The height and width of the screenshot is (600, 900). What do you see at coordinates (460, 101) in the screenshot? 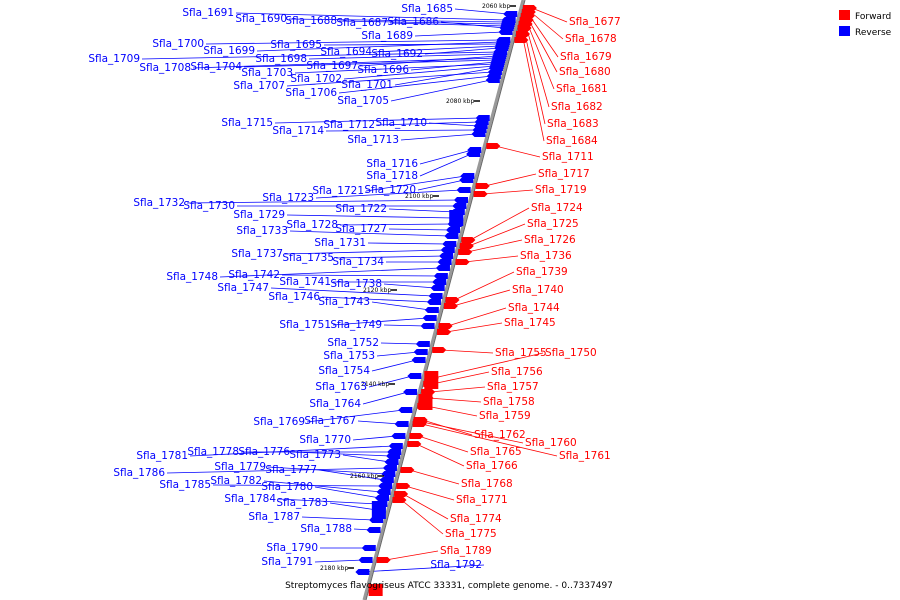
I see `scale-tick-2080-kbp: 2080 kbp` at bounding box center [460, 101].